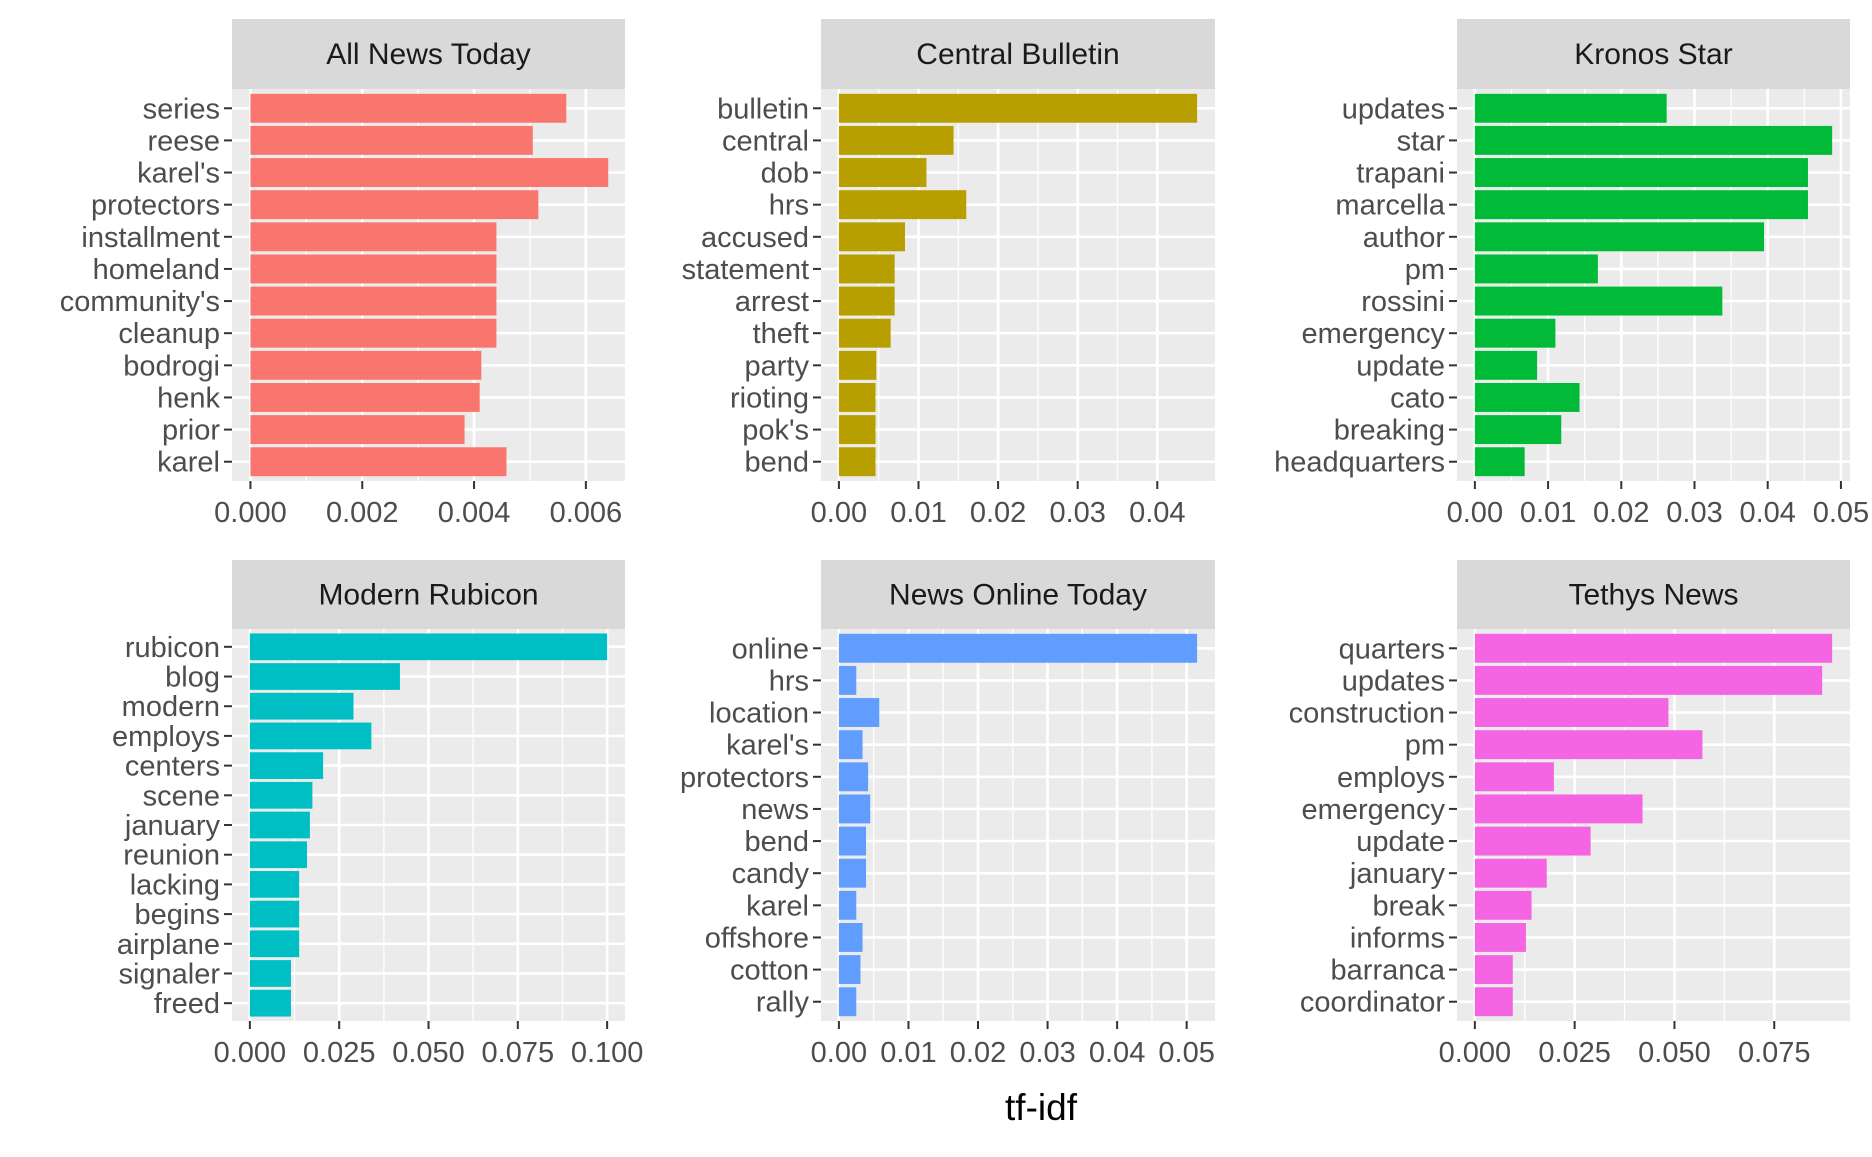  Describe the element at coordinates (769, 398) in the screenshot. I see `category-label: rioting` at that location.